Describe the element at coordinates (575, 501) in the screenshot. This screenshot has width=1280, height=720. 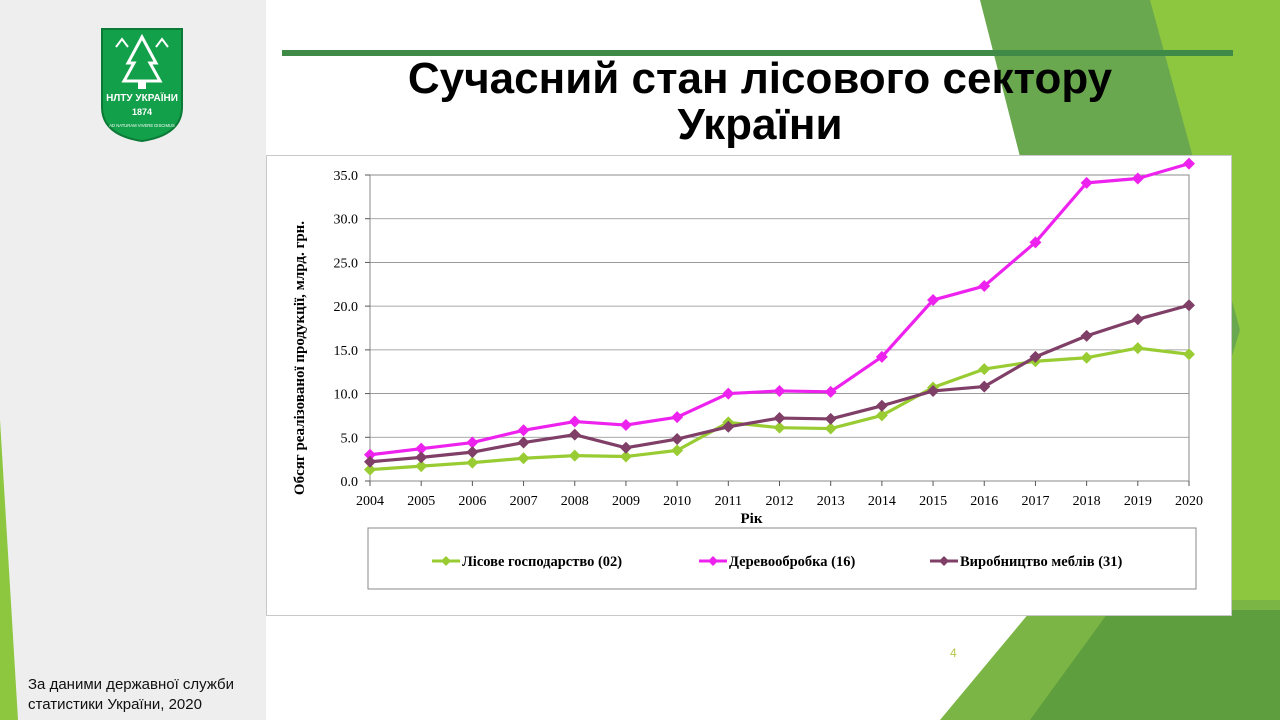
I see `x-tick-label: 2008` at that location.